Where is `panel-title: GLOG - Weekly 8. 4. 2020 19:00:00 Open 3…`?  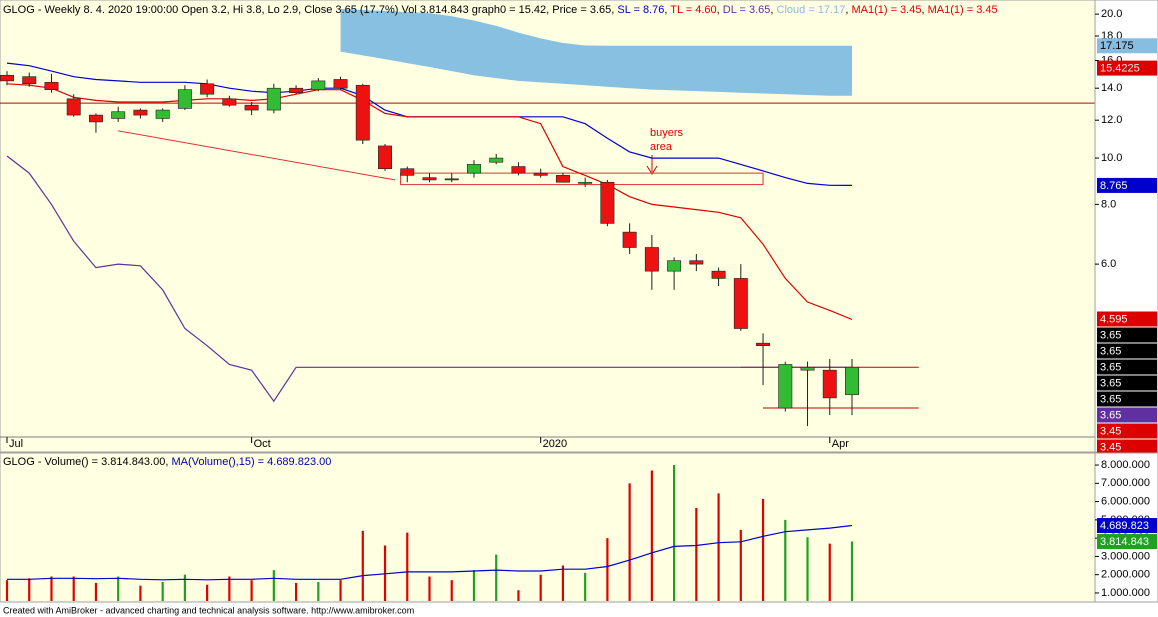 panel-title: GLOG - Weekly 8. 4. 2020 19:00:00 Open 3… is located at coordinates (500, 10).